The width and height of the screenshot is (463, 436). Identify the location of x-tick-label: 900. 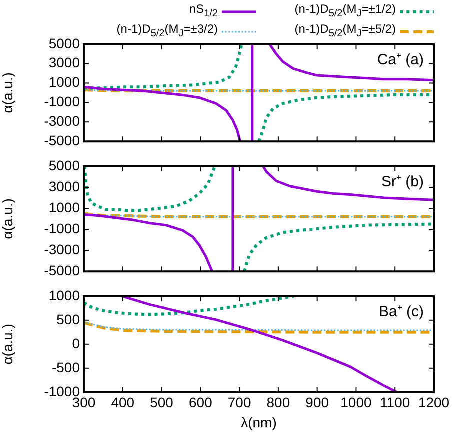
(318, 402).